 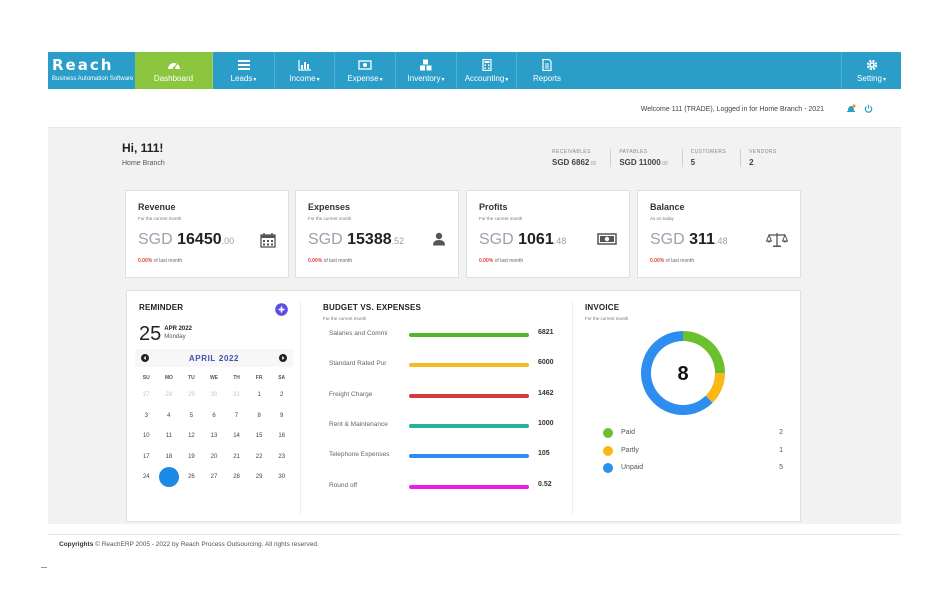 What do you see at coordinates (546, 393) in the screenshot?
I see `budget-value: 1462` at bounding box center [546, 393].